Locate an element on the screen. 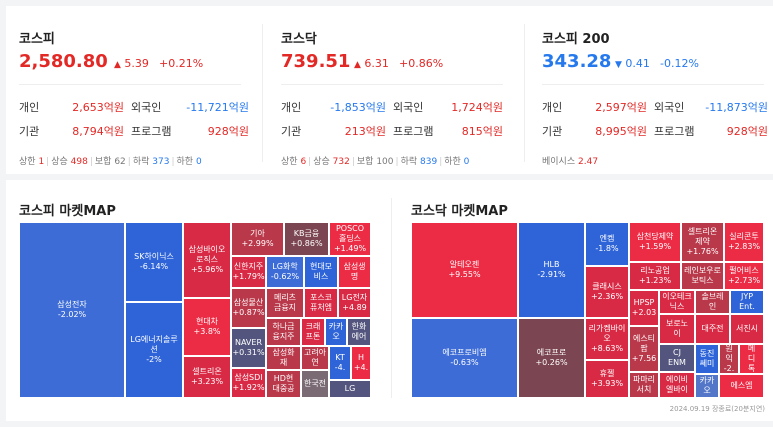  kospi200-title: 코스피 200 is located at coordinates (576, 39).